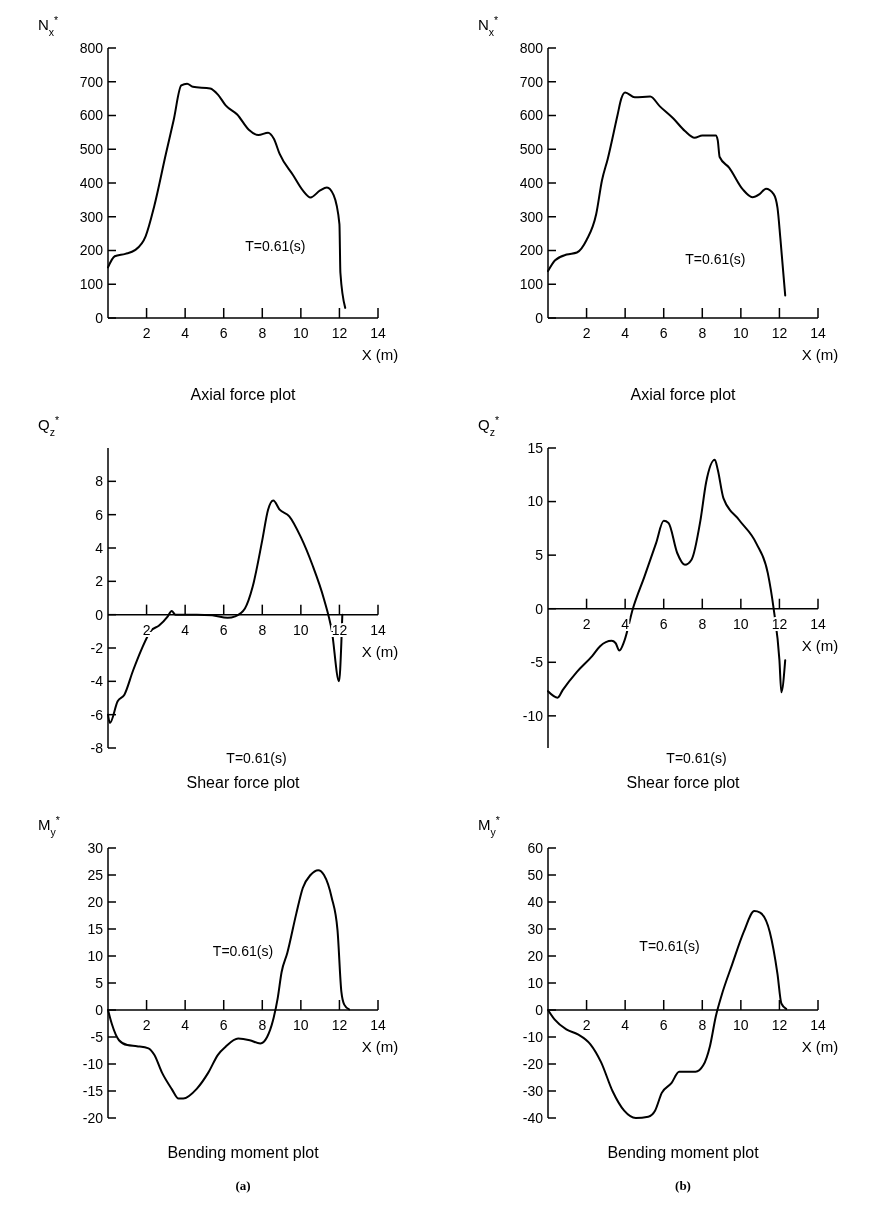  What do you see at coordinates (97, 681) in the screenshot?
I see `y-tick-label: -4` at bounding box center [97, 681].